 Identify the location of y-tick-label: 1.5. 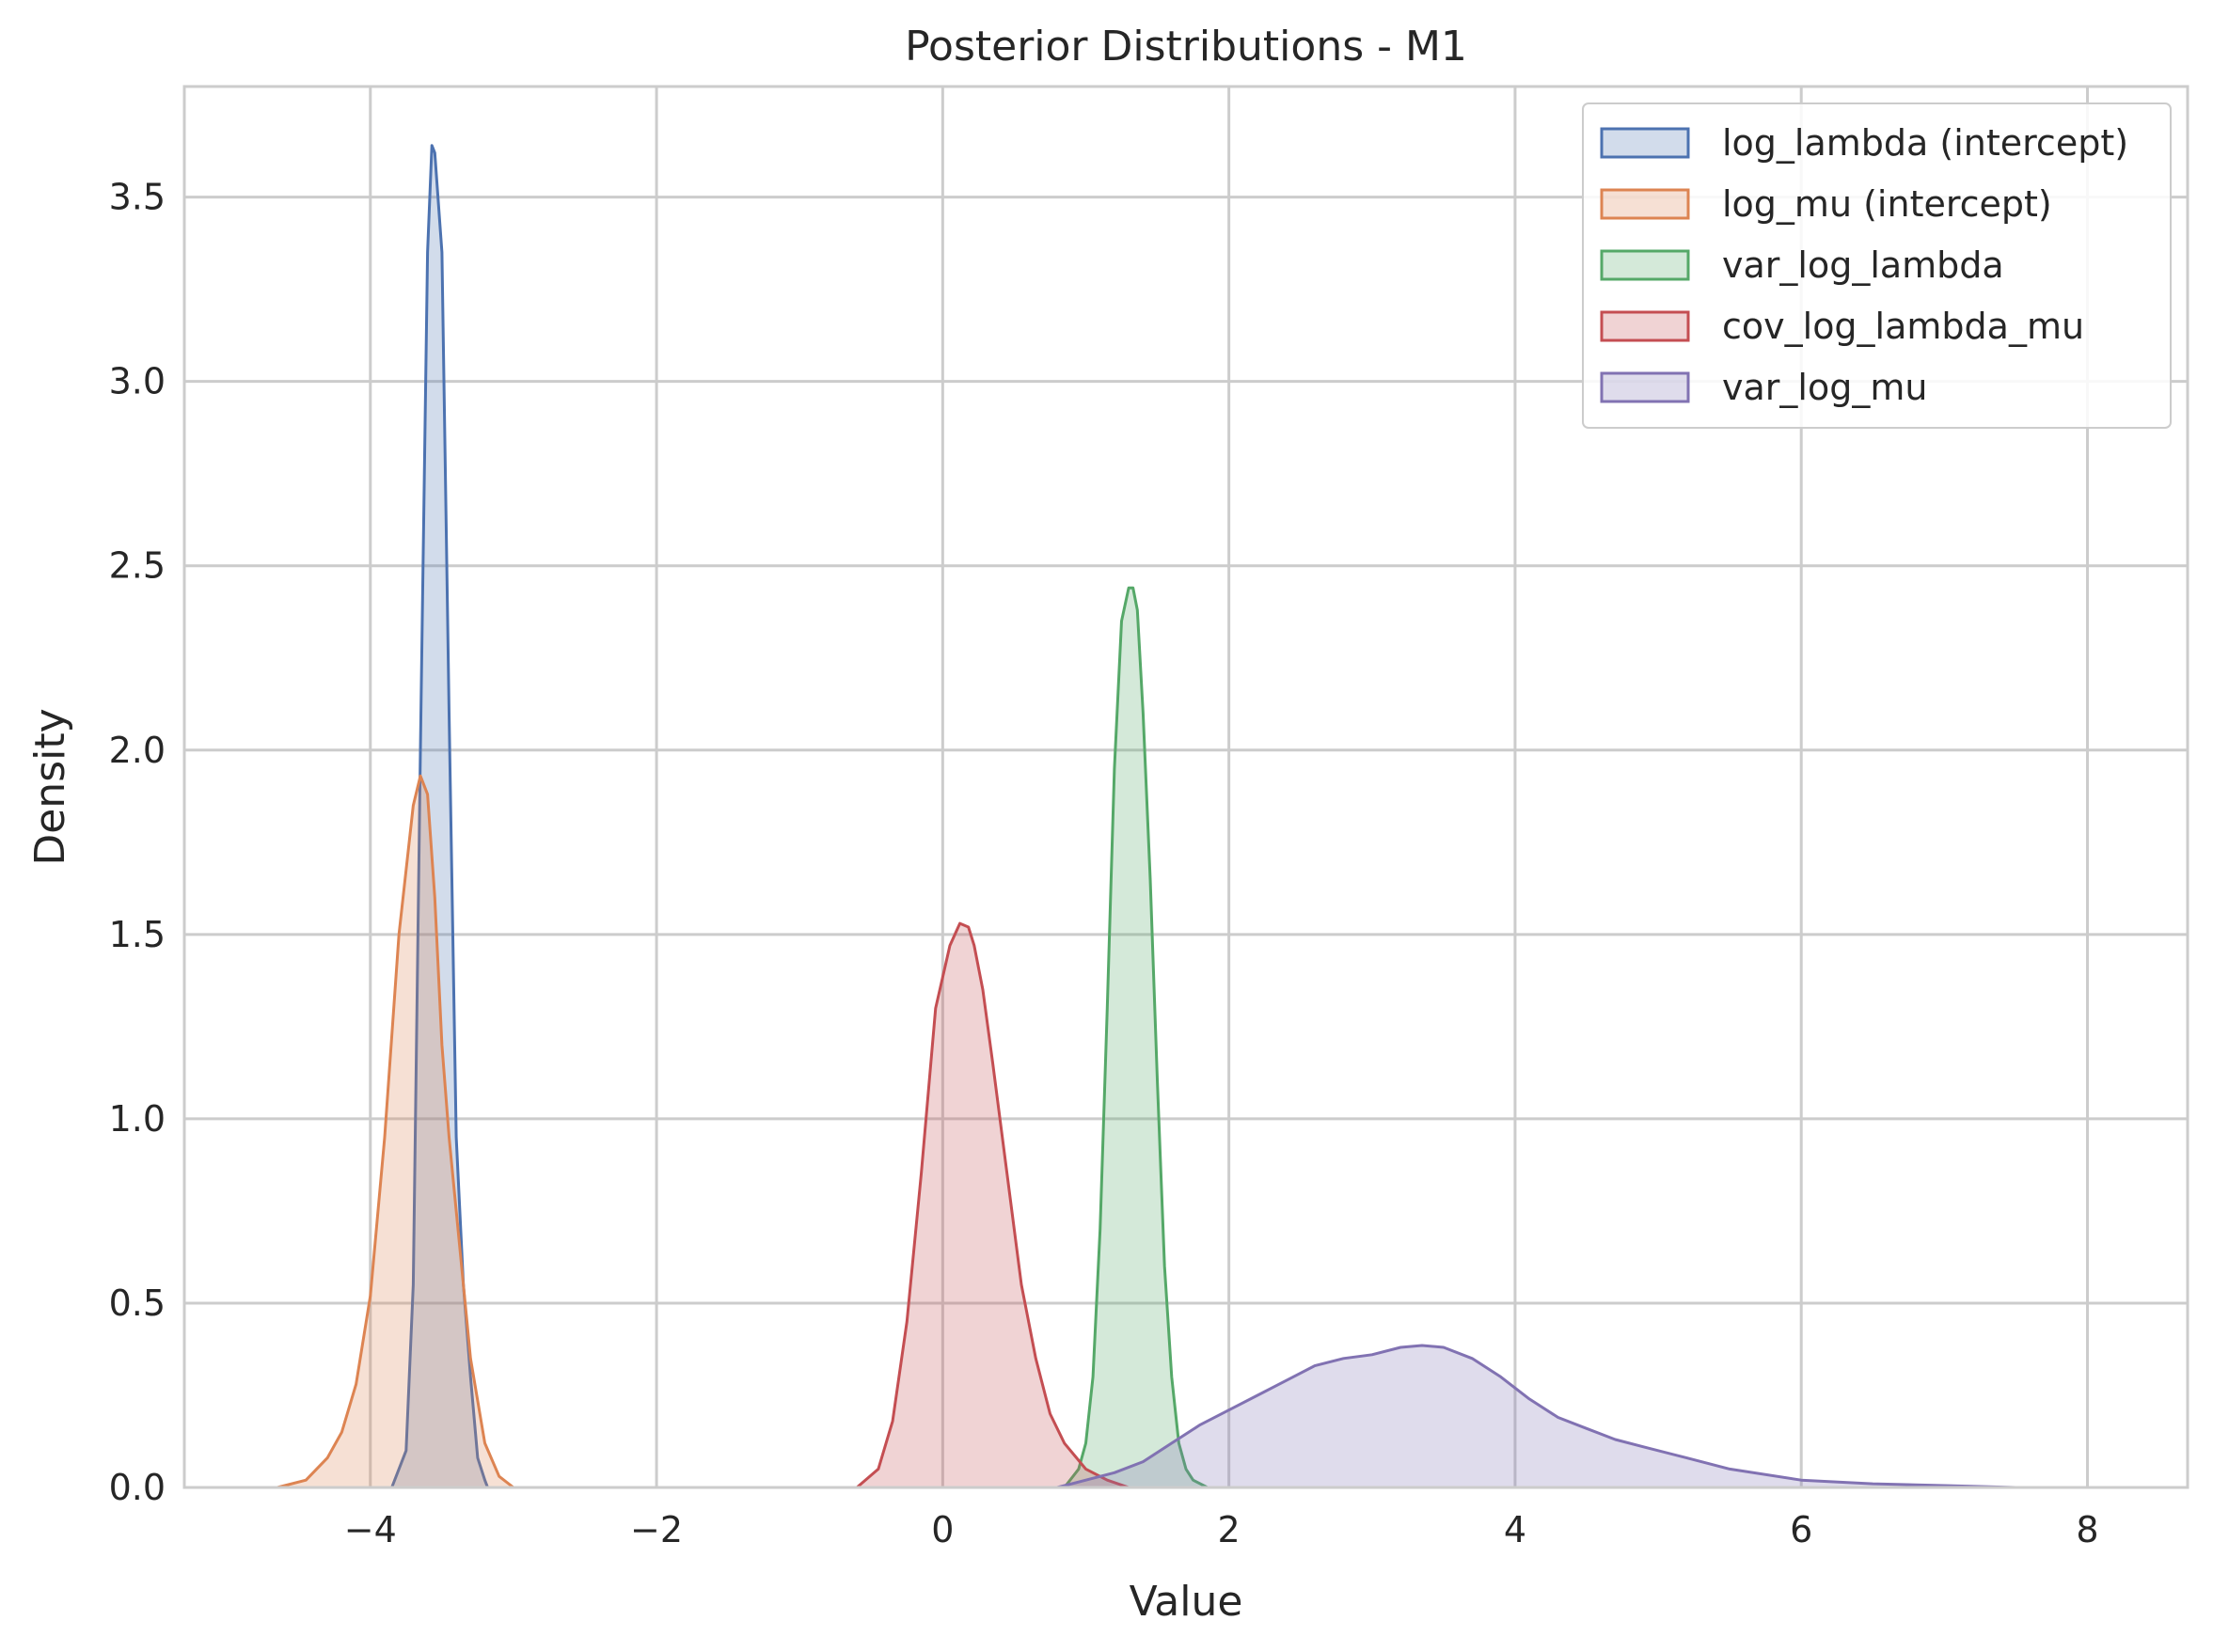
(137, 935).